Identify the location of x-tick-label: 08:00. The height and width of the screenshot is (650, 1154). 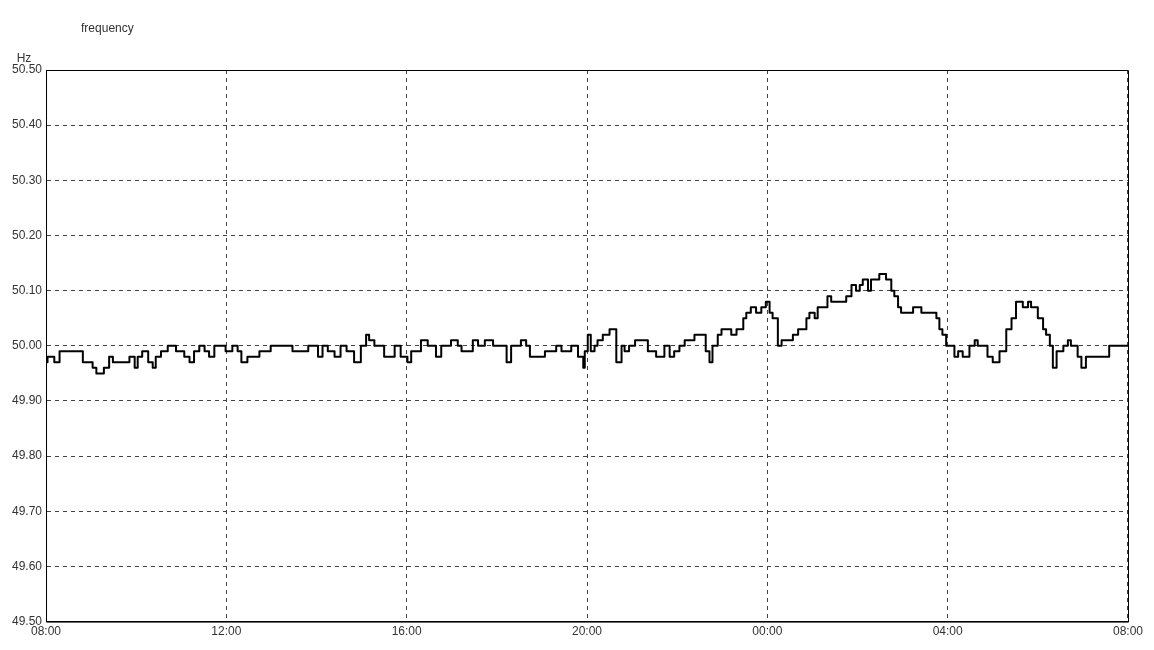
(1128, 631).